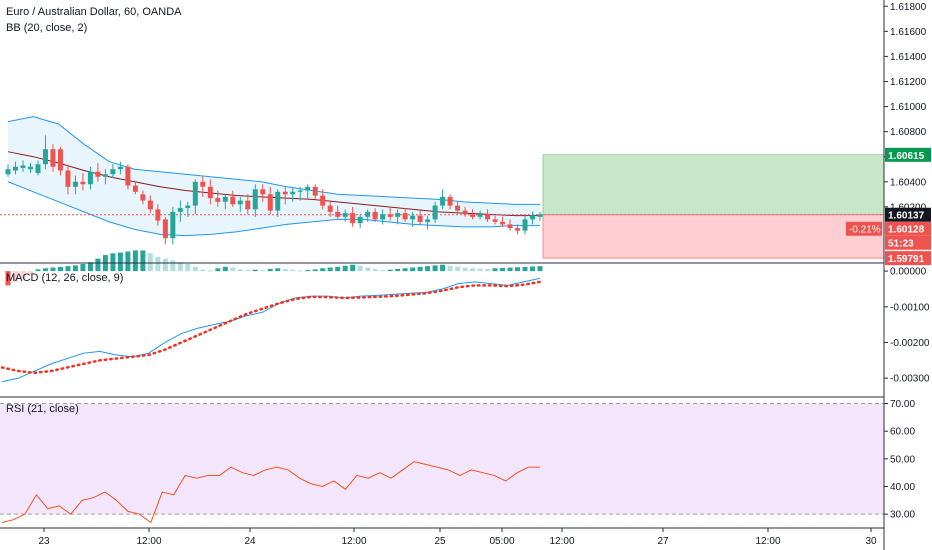 The width and height of the screenshot is (932, 550). I want to click on bb-legend: BB (20, close, 2), so click(47, 28).